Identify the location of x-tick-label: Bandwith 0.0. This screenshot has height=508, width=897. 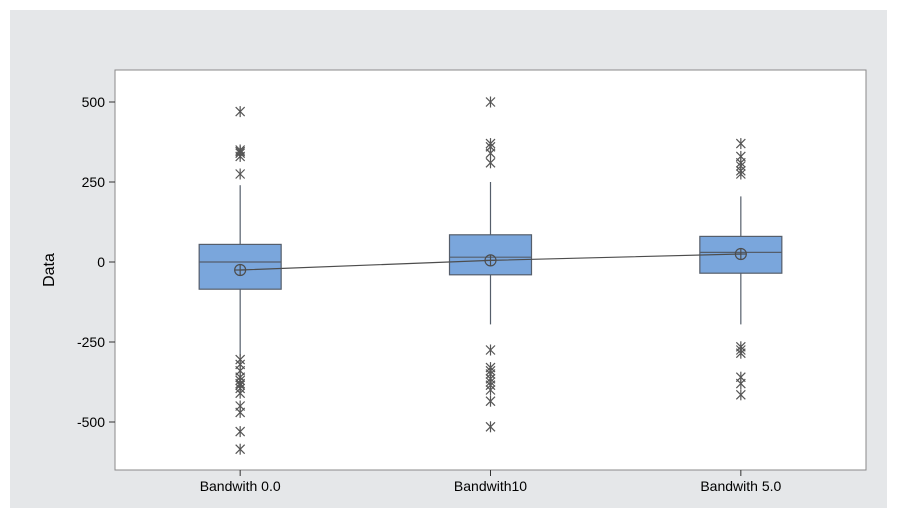
(240, 486).